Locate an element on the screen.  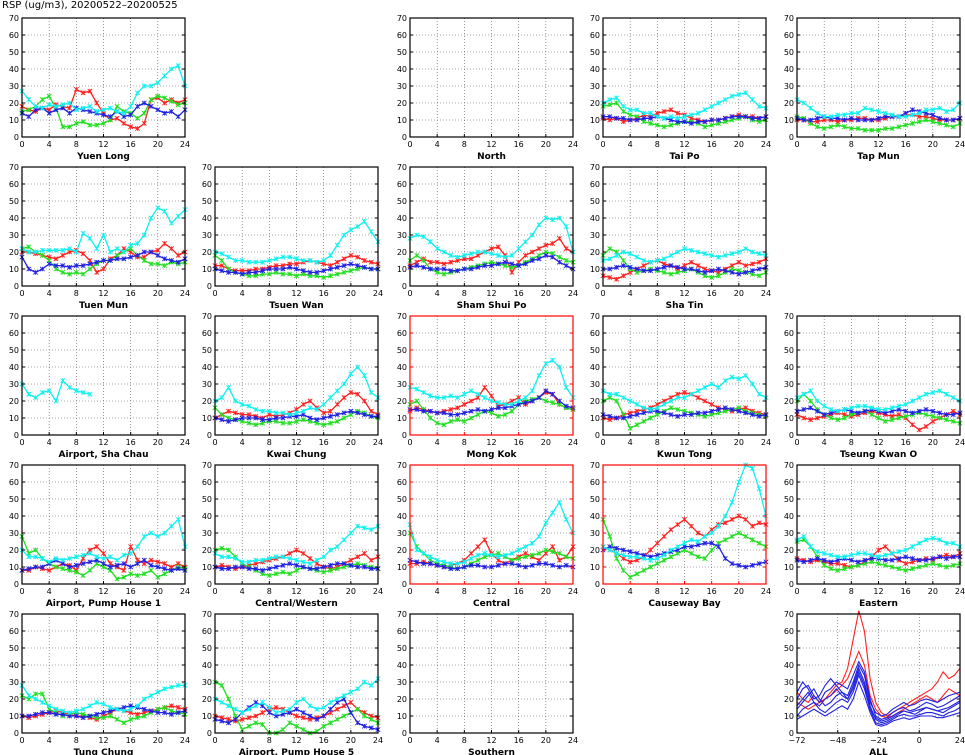
x-tick-label: 4 is located at coordinates (824, 591).